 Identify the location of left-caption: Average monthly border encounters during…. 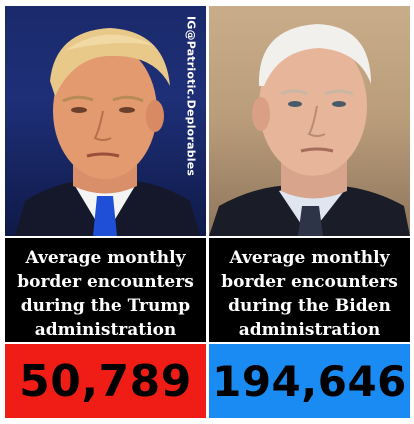
(105, 290).